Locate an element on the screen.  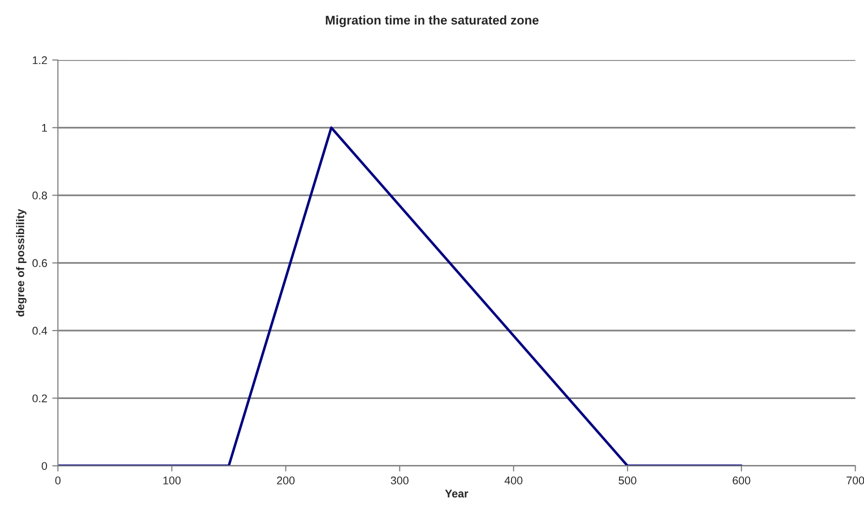
x-tick-label: 300 is located at coordinates (399, 480).